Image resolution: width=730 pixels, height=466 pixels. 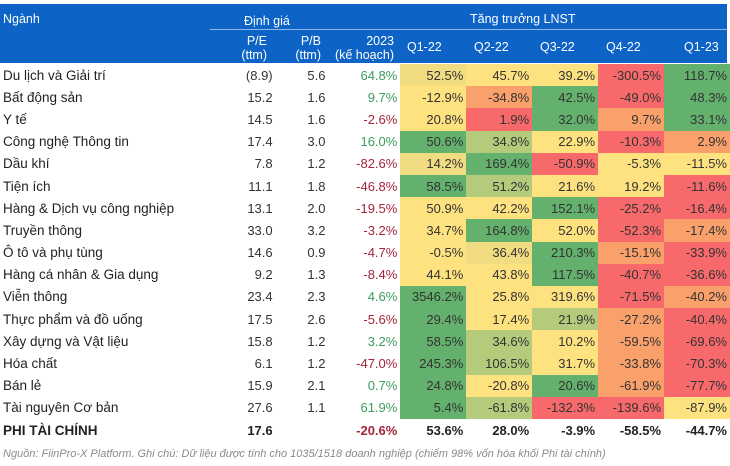 What do you see at coordinates (697, 274) in the screenshot?
I see `growth-cell-q1-23: -36.6%` at bounding box center [697, 274].